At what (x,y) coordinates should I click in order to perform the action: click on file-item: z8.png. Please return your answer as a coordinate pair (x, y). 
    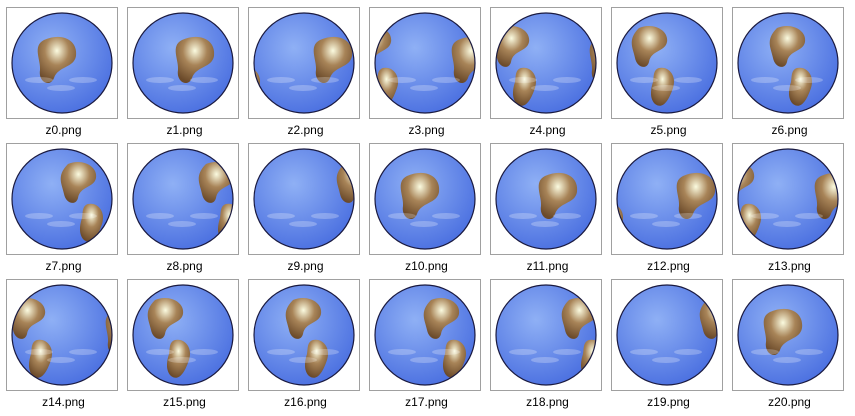
    Looking at the image, I should click on (184, 211).